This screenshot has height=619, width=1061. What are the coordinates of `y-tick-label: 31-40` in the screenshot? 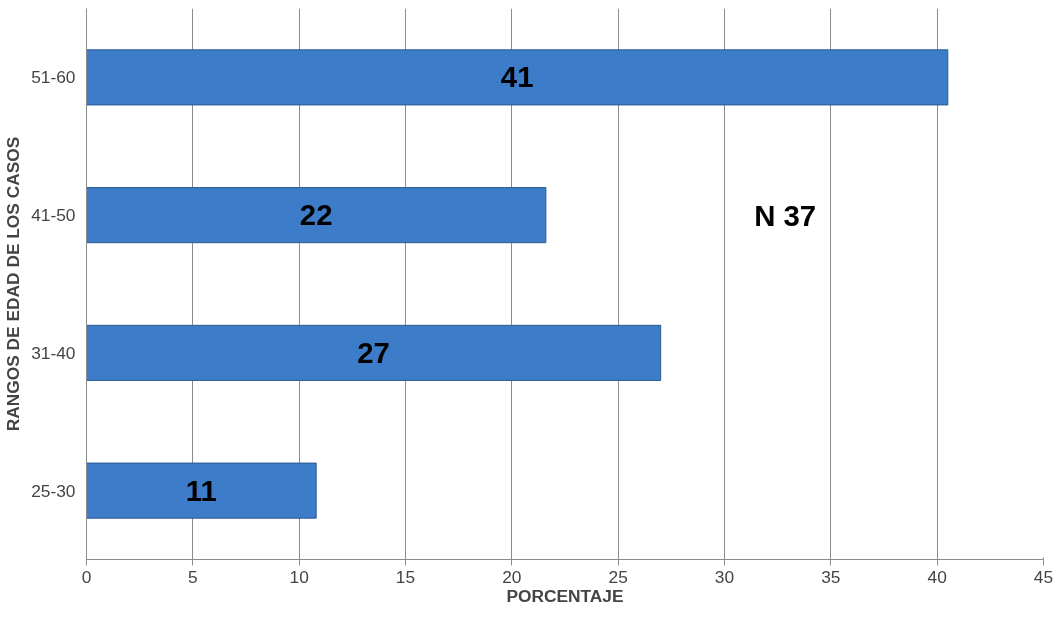 It's located at (53, 352).